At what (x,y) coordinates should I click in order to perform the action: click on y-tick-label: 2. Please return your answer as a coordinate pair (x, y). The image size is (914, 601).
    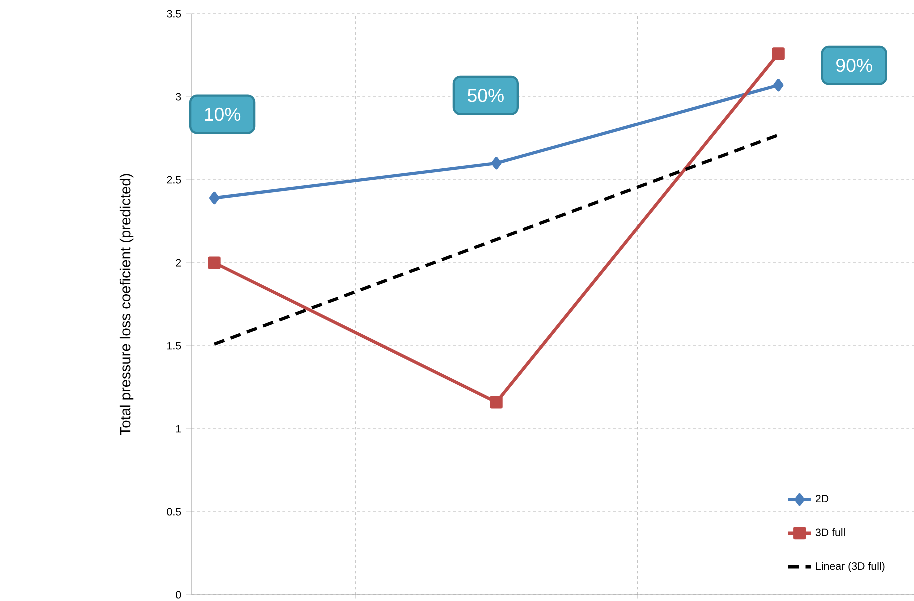
    Looking at the image, I should click on (179, 263).